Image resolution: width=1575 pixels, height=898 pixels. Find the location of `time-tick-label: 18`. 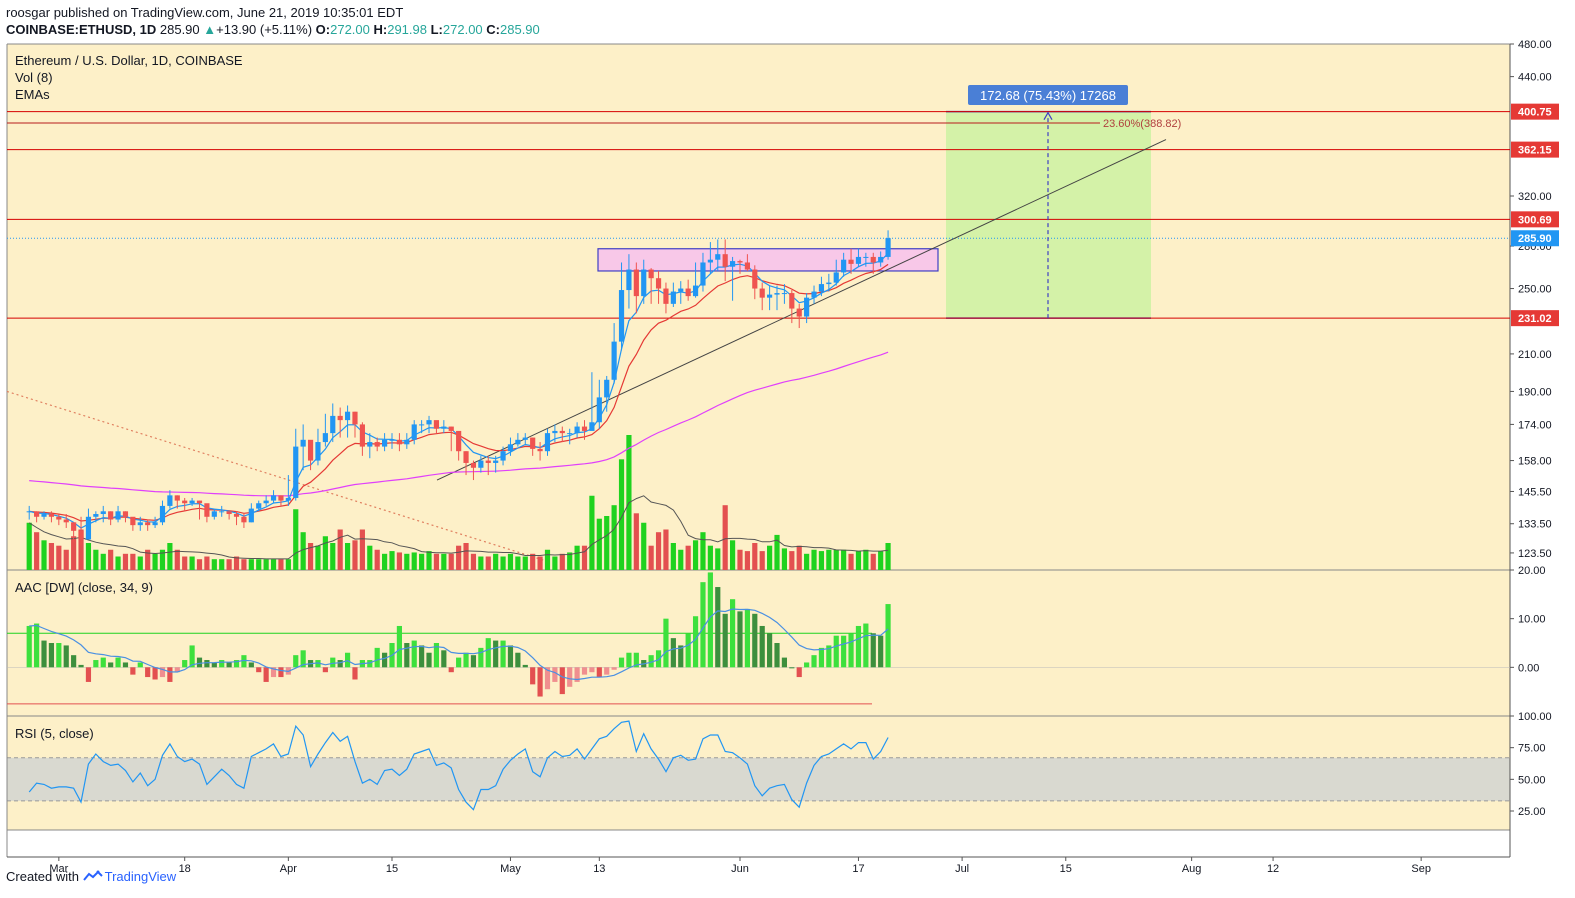

time-tick-label: 18 is located at coordinates (185, 869).